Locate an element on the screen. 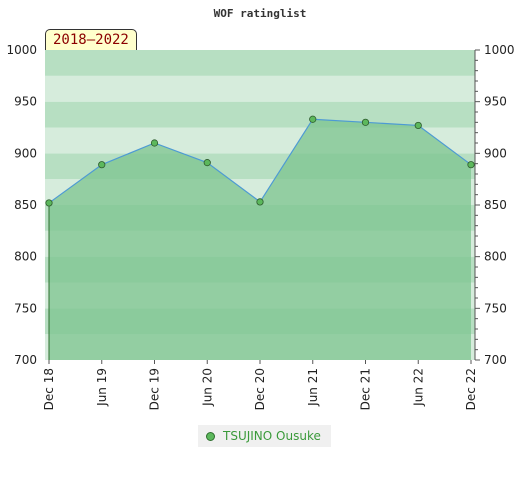 The width and height of the screenshot is (520, 480). legend-marker-icon is located at coordinates (210, 436).